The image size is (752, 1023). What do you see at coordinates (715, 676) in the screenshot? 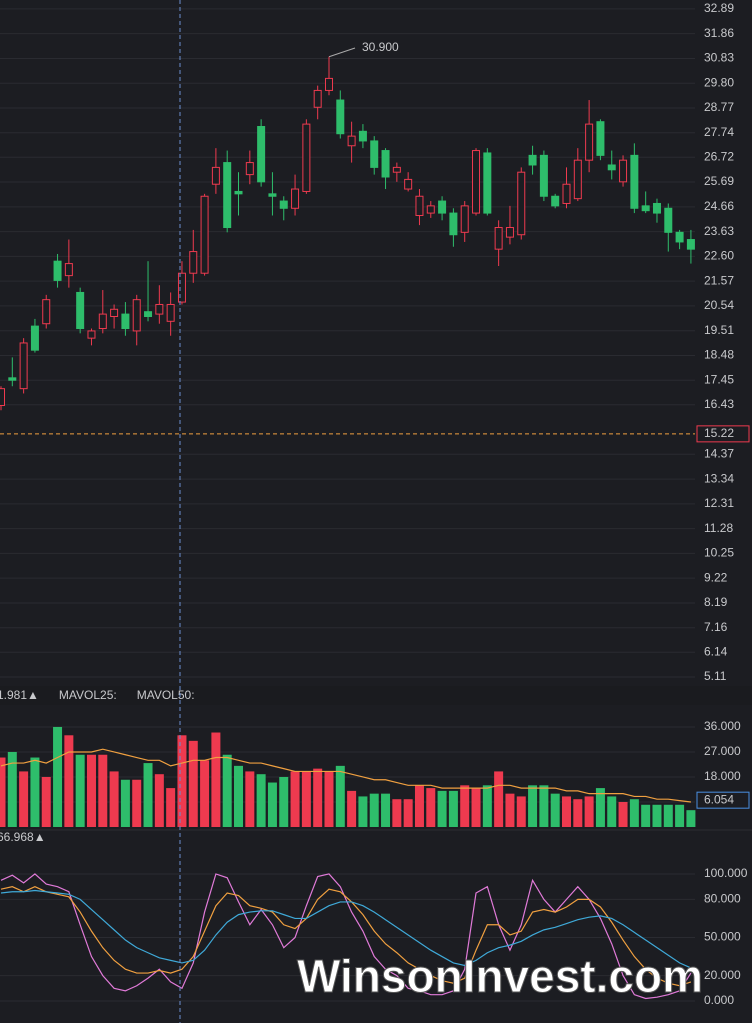
I see `y-tick-label: 5.11` at bounding box center [715, 676].